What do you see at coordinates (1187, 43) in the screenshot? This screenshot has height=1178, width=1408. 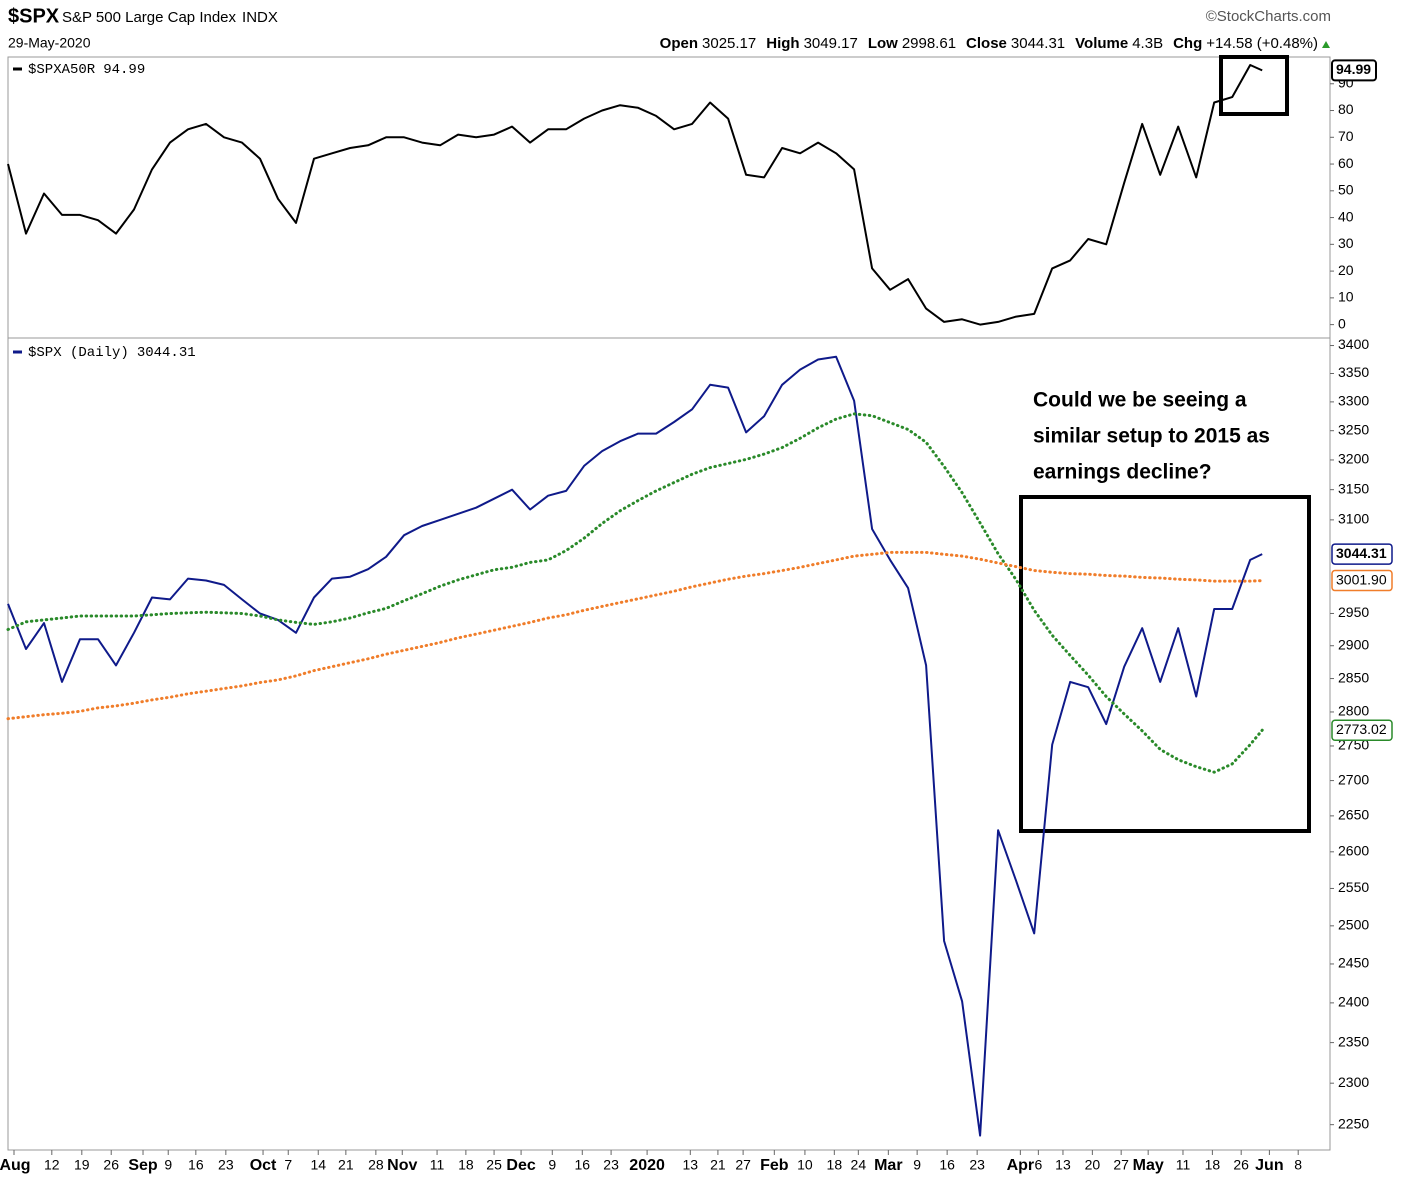 I see `quote-label: Chg` at bounding box center [1187, 43].